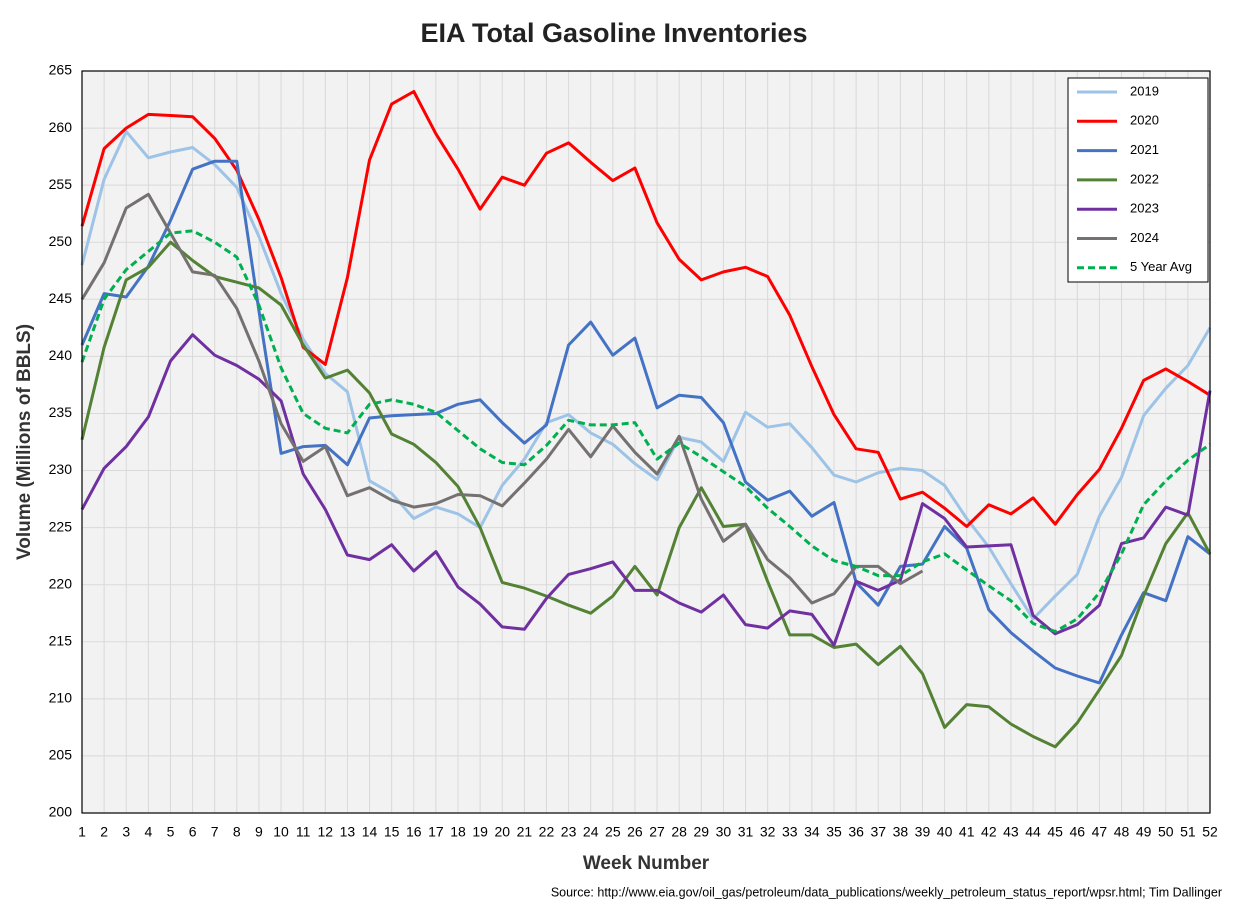 This screenshot has width=1240, height=906. I want to click on y-axis-label: Volume (Millions of BBLS), so click(24, 442).